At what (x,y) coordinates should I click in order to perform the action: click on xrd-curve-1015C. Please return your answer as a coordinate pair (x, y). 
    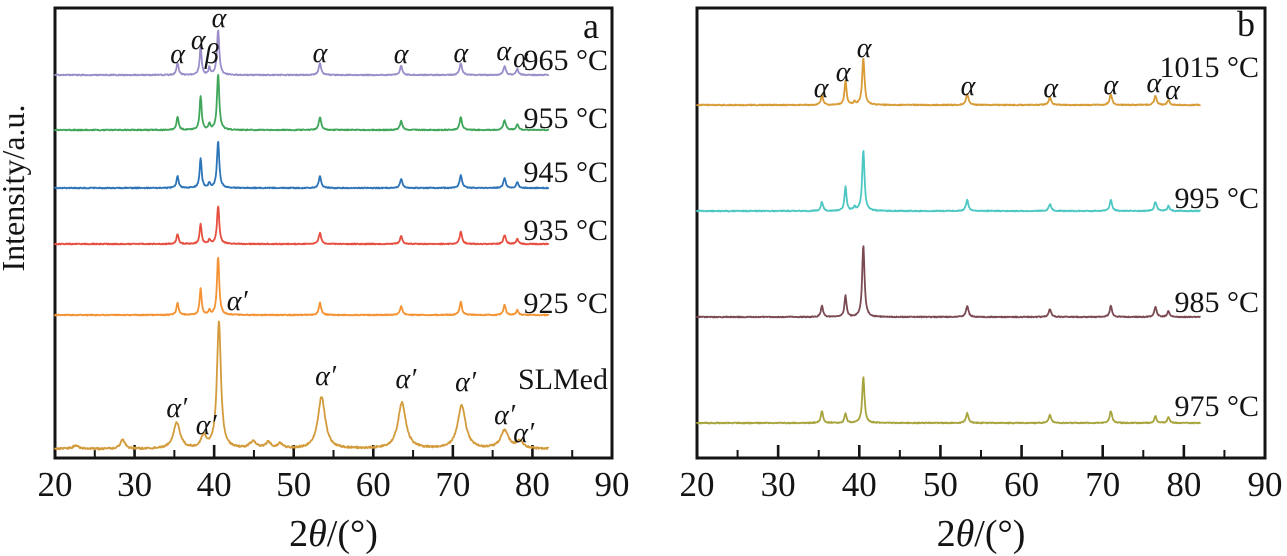
    Looking at the image, I should click on (948, 82).